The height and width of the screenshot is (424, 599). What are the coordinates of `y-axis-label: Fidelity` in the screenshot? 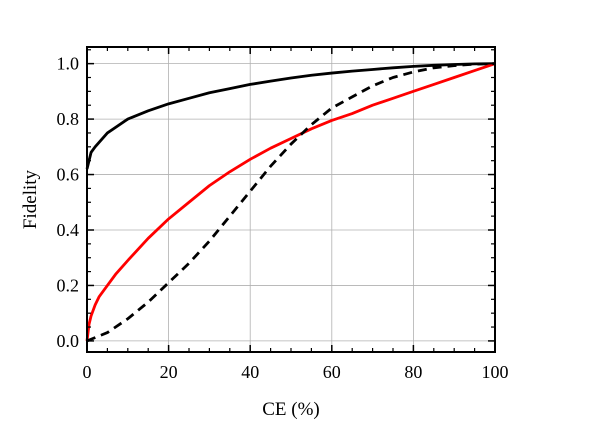 It's located at (30, 199).